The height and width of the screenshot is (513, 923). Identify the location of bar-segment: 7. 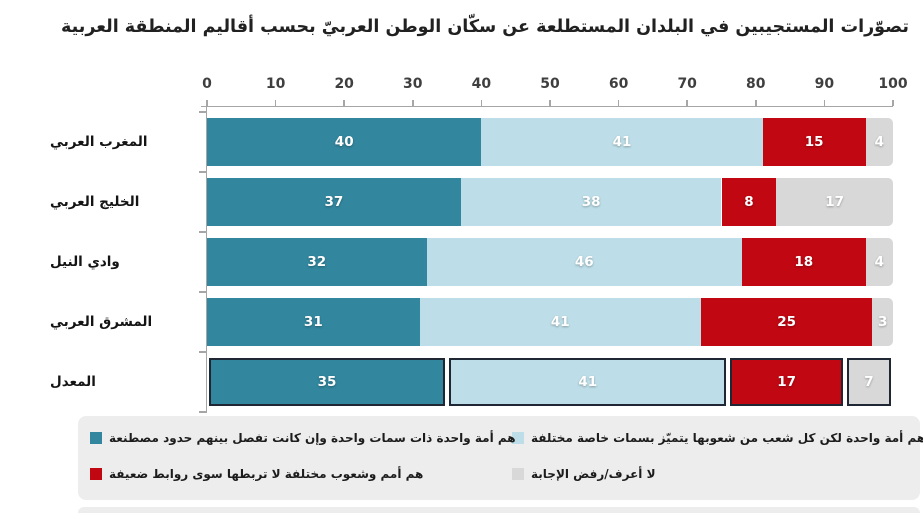
(868, 382).